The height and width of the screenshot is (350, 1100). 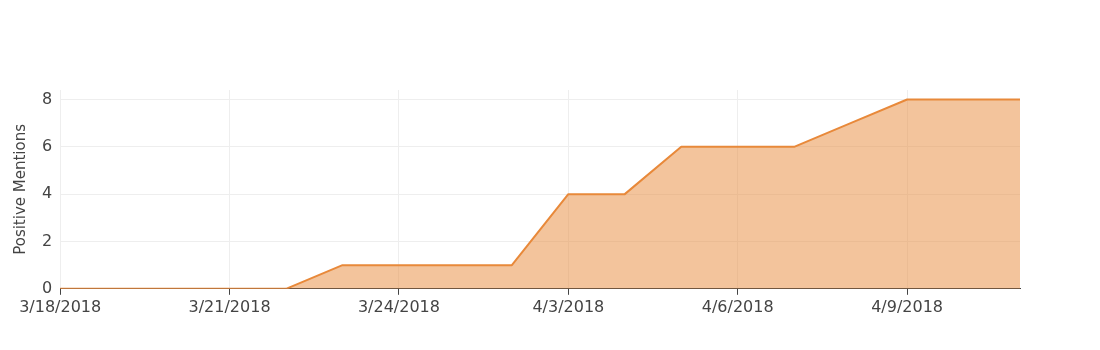 I want to click on y-tick-label: 2, so click(x=47, y=240).